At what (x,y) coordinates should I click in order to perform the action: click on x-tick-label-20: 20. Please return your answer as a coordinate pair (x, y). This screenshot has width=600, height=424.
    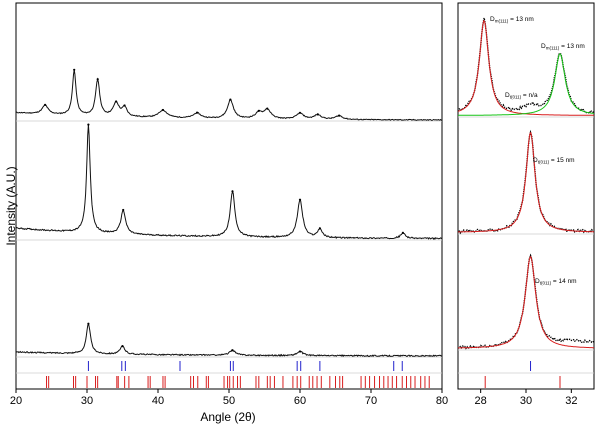
    Looking at the image, I should click on (16, 401).